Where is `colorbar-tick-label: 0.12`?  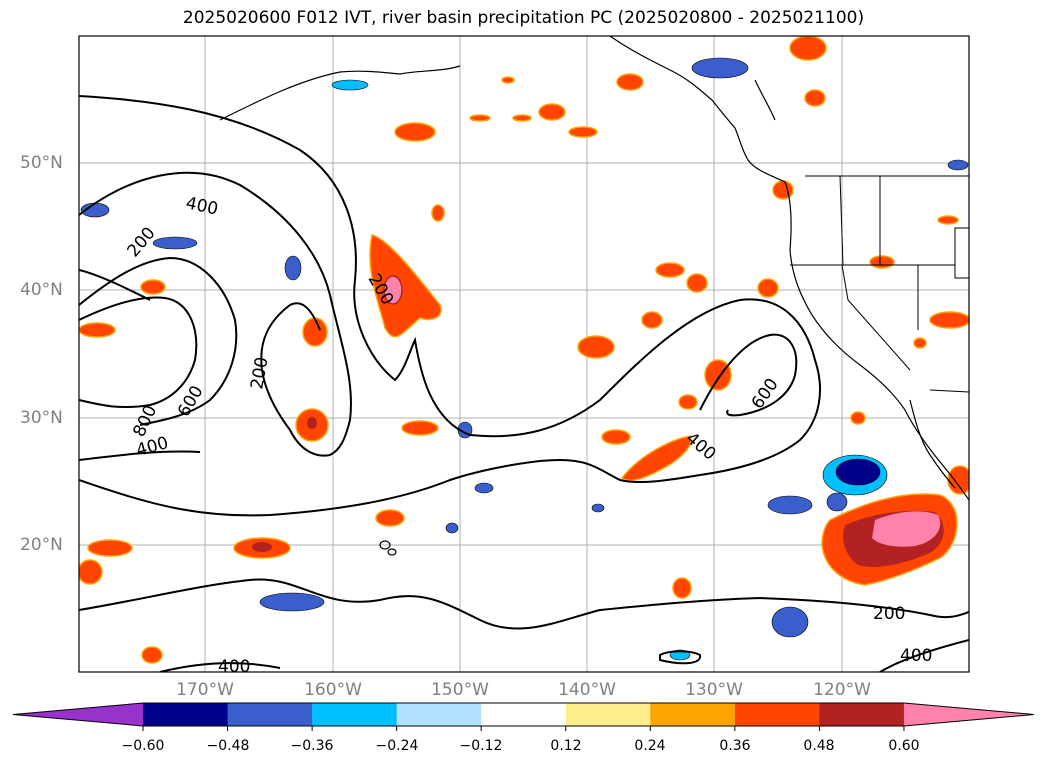
colorbar-tick-label: 0.12 is located at coordinates (566, 746).